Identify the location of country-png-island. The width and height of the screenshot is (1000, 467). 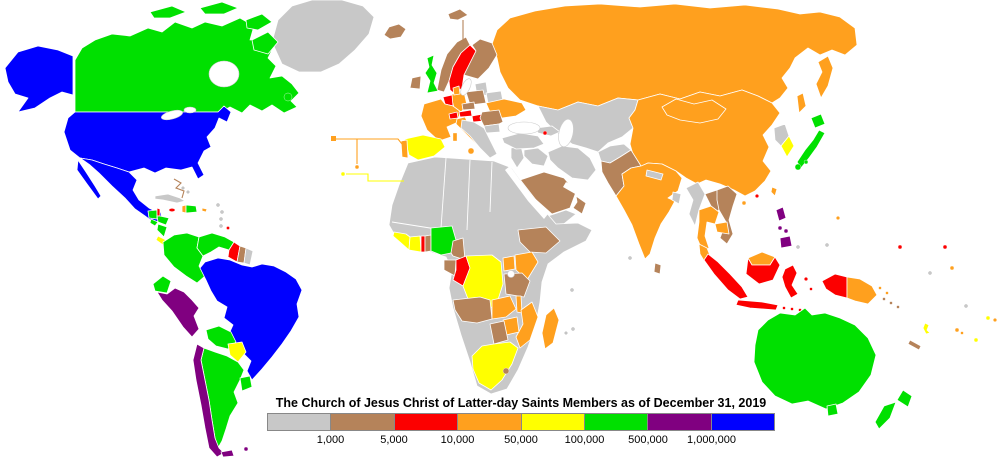
(880, 288).